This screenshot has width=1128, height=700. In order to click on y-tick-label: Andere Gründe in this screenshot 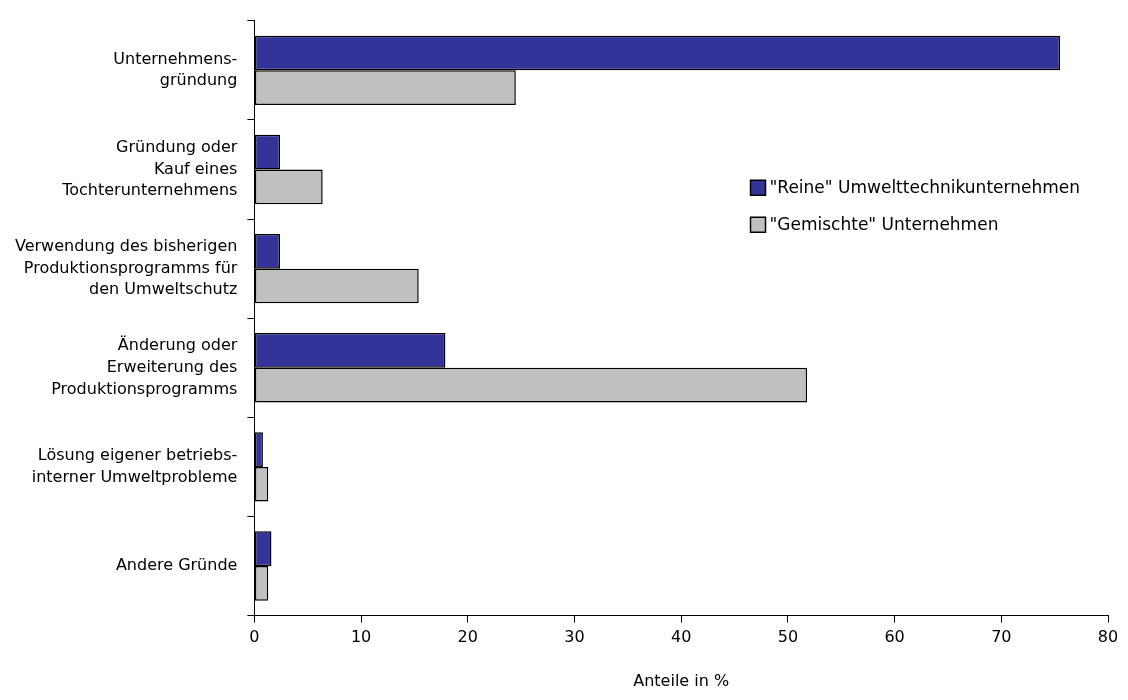, I will do `click(176, 565)`.